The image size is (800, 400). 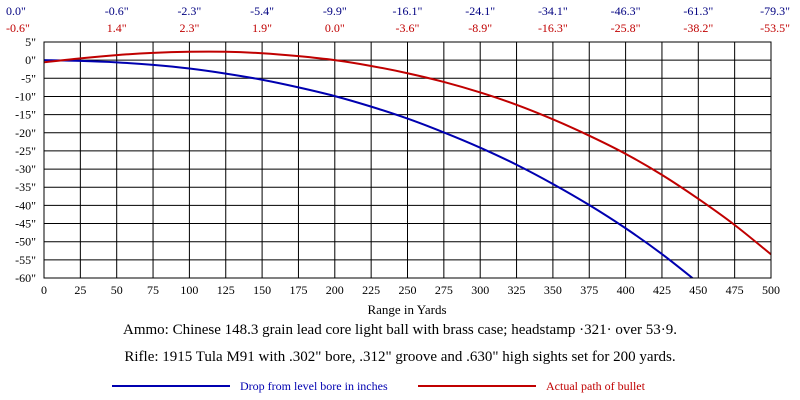 I want to click on top-value-label: 2.3", so click(x=189, y=28).